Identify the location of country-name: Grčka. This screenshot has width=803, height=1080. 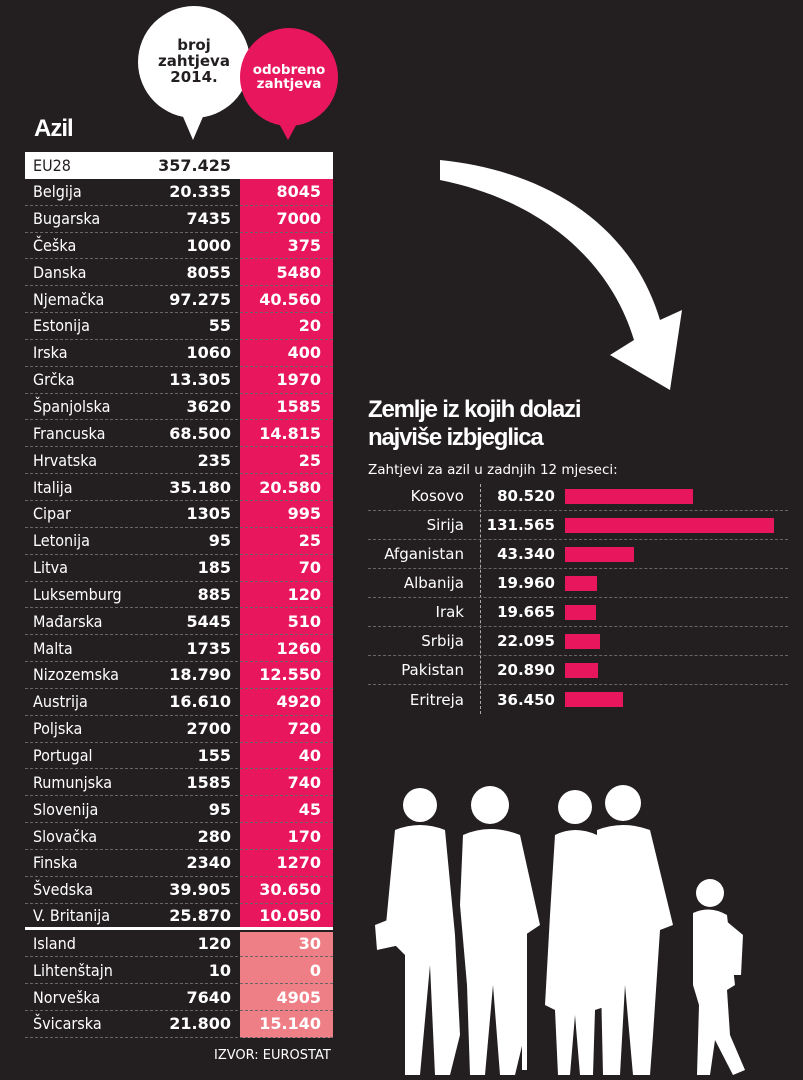
(54, 380).